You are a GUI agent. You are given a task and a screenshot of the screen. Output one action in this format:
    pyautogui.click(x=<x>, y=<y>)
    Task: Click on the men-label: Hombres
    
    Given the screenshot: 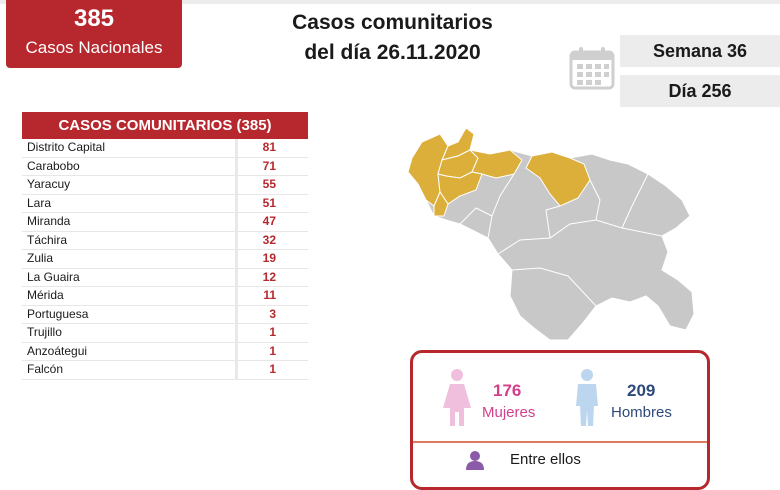 What is the action you would take?
    pyautogui.click(x=641, y=412)
    